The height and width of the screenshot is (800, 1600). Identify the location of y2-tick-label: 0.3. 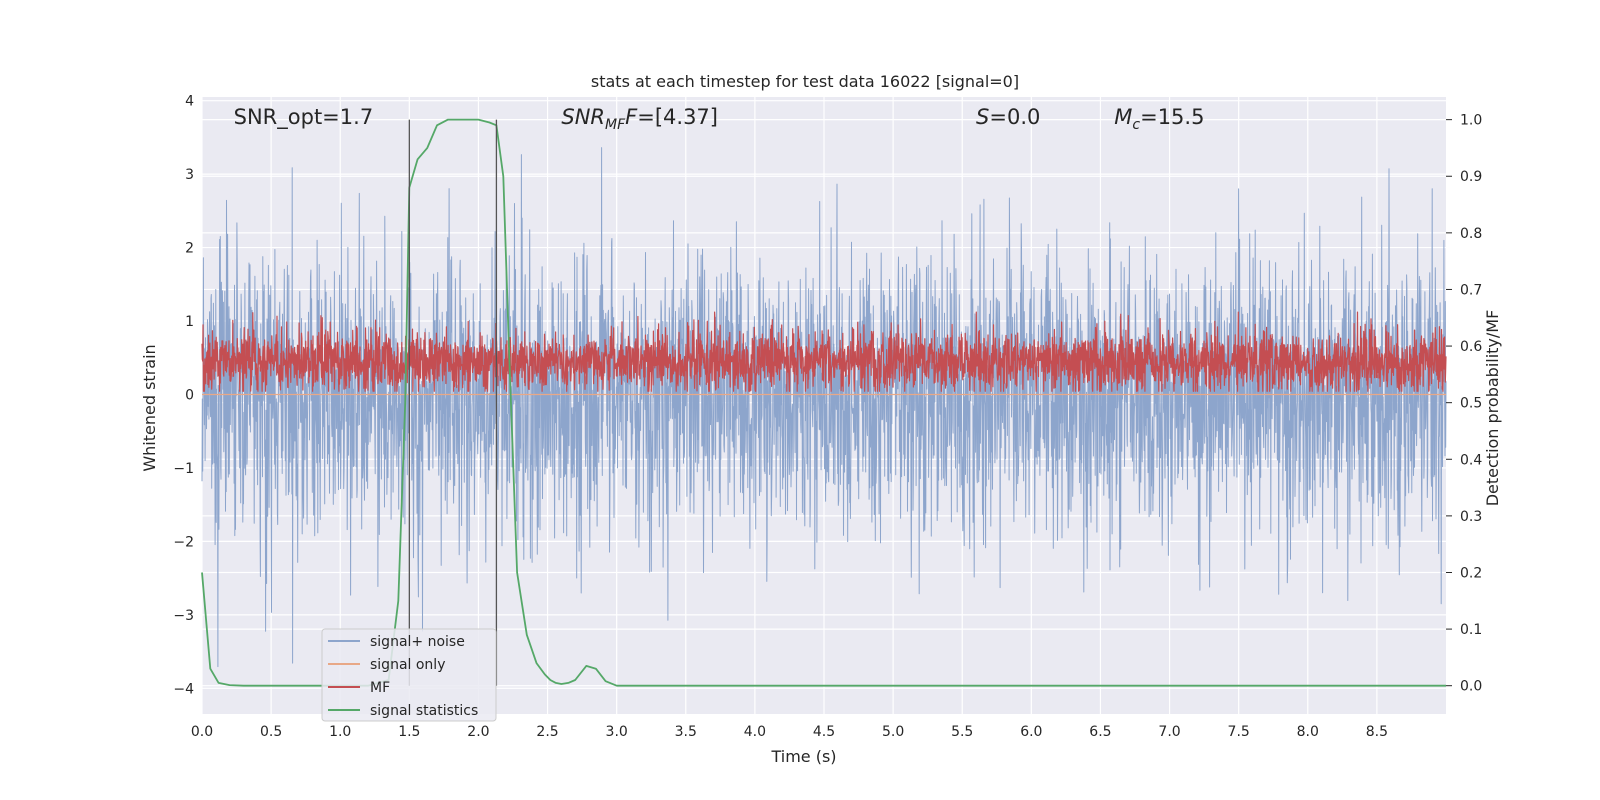
(1471, 517).